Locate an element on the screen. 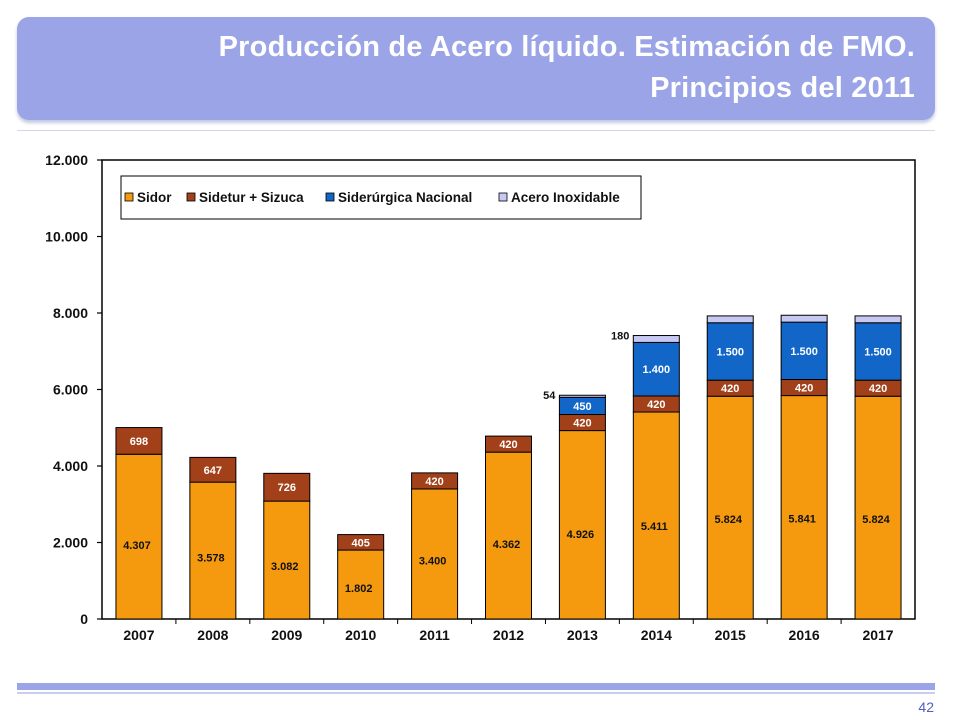  data-label: 698 is located at coordinates (139, 442).